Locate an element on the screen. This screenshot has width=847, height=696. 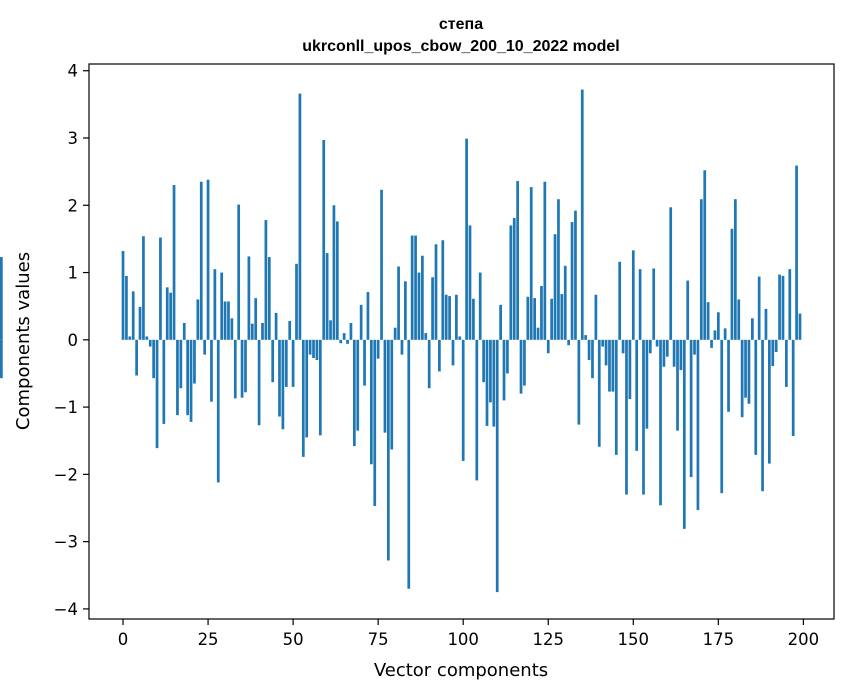
x-tick-label: 50 is located at coordinates (293, 639).